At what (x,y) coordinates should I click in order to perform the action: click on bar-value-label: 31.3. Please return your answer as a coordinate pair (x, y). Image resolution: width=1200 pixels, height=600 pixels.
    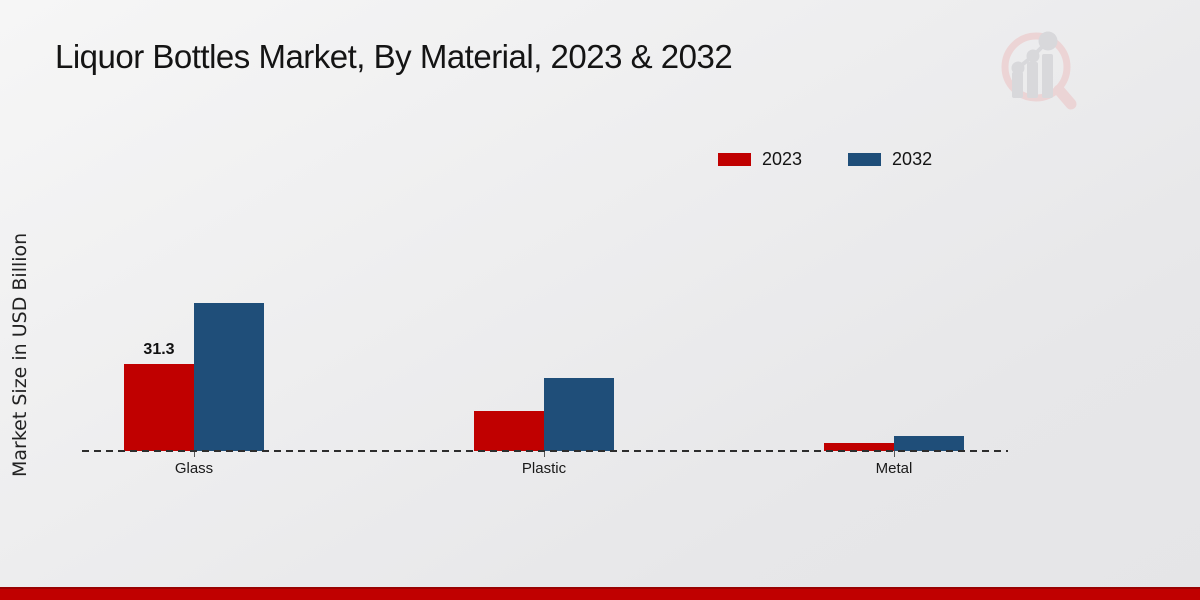
    Looking at the image, I should click on (159, 349).